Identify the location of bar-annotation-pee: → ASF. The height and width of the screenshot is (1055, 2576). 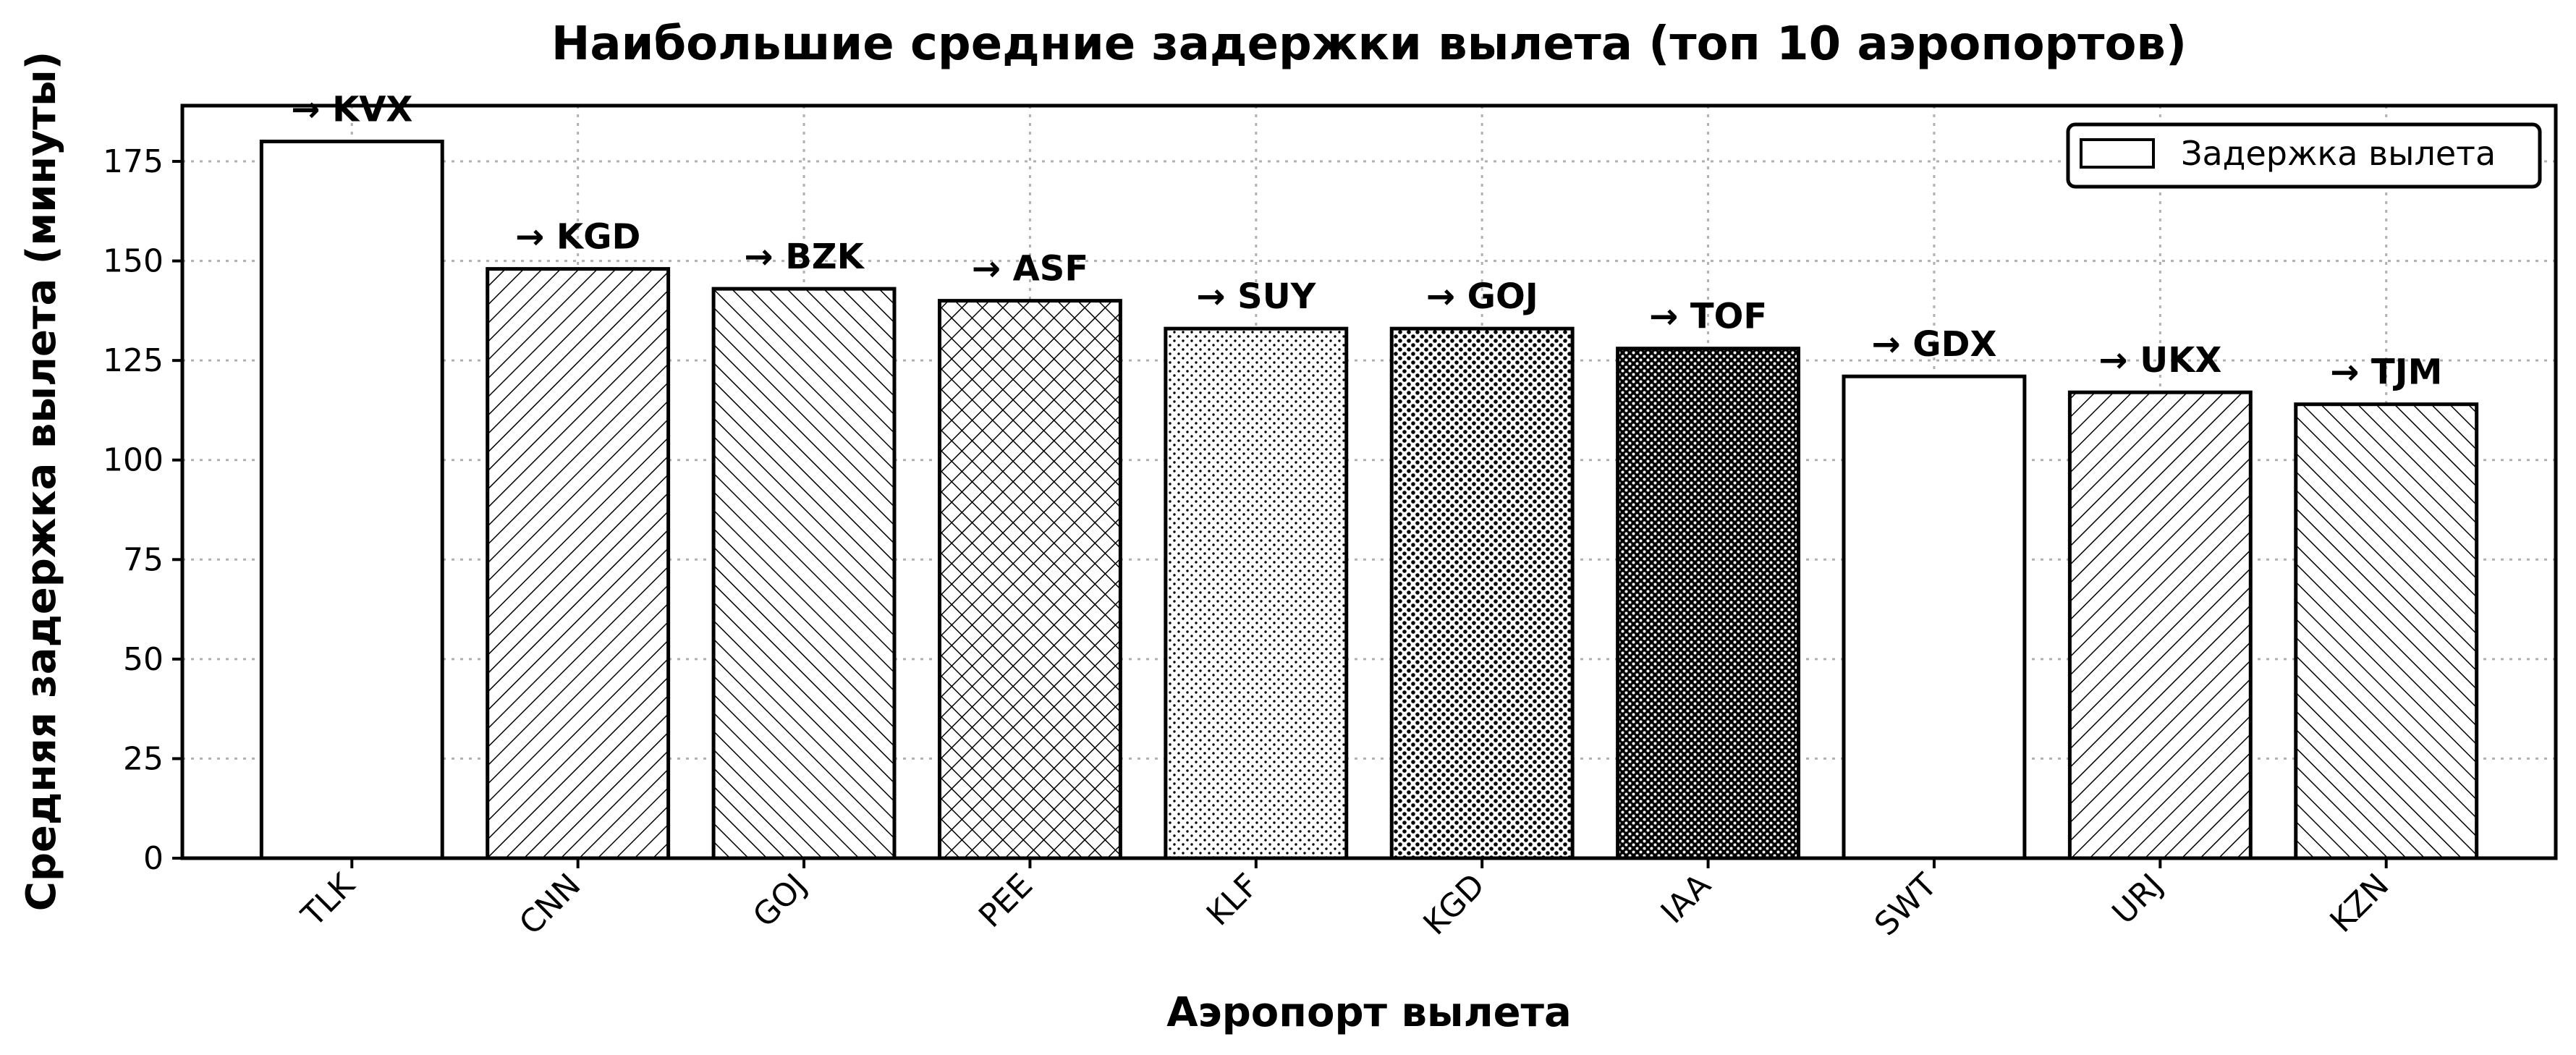
(1030, 269).